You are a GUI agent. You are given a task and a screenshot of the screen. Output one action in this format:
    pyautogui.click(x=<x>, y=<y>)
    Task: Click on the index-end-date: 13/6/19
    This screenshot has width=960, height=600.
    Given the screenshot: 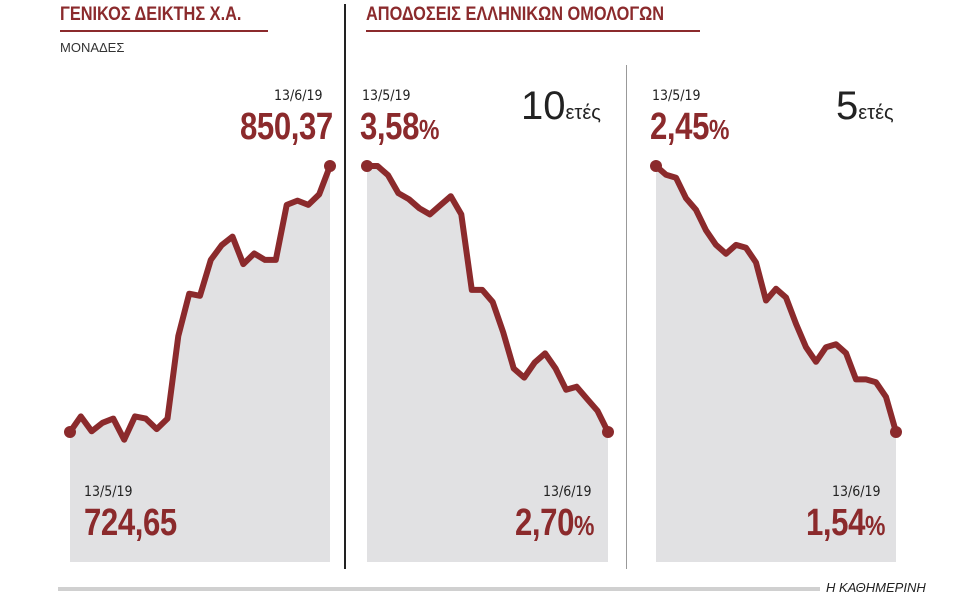 What is the action you would take?
    pyautogui.click(x=298, y=96)
    